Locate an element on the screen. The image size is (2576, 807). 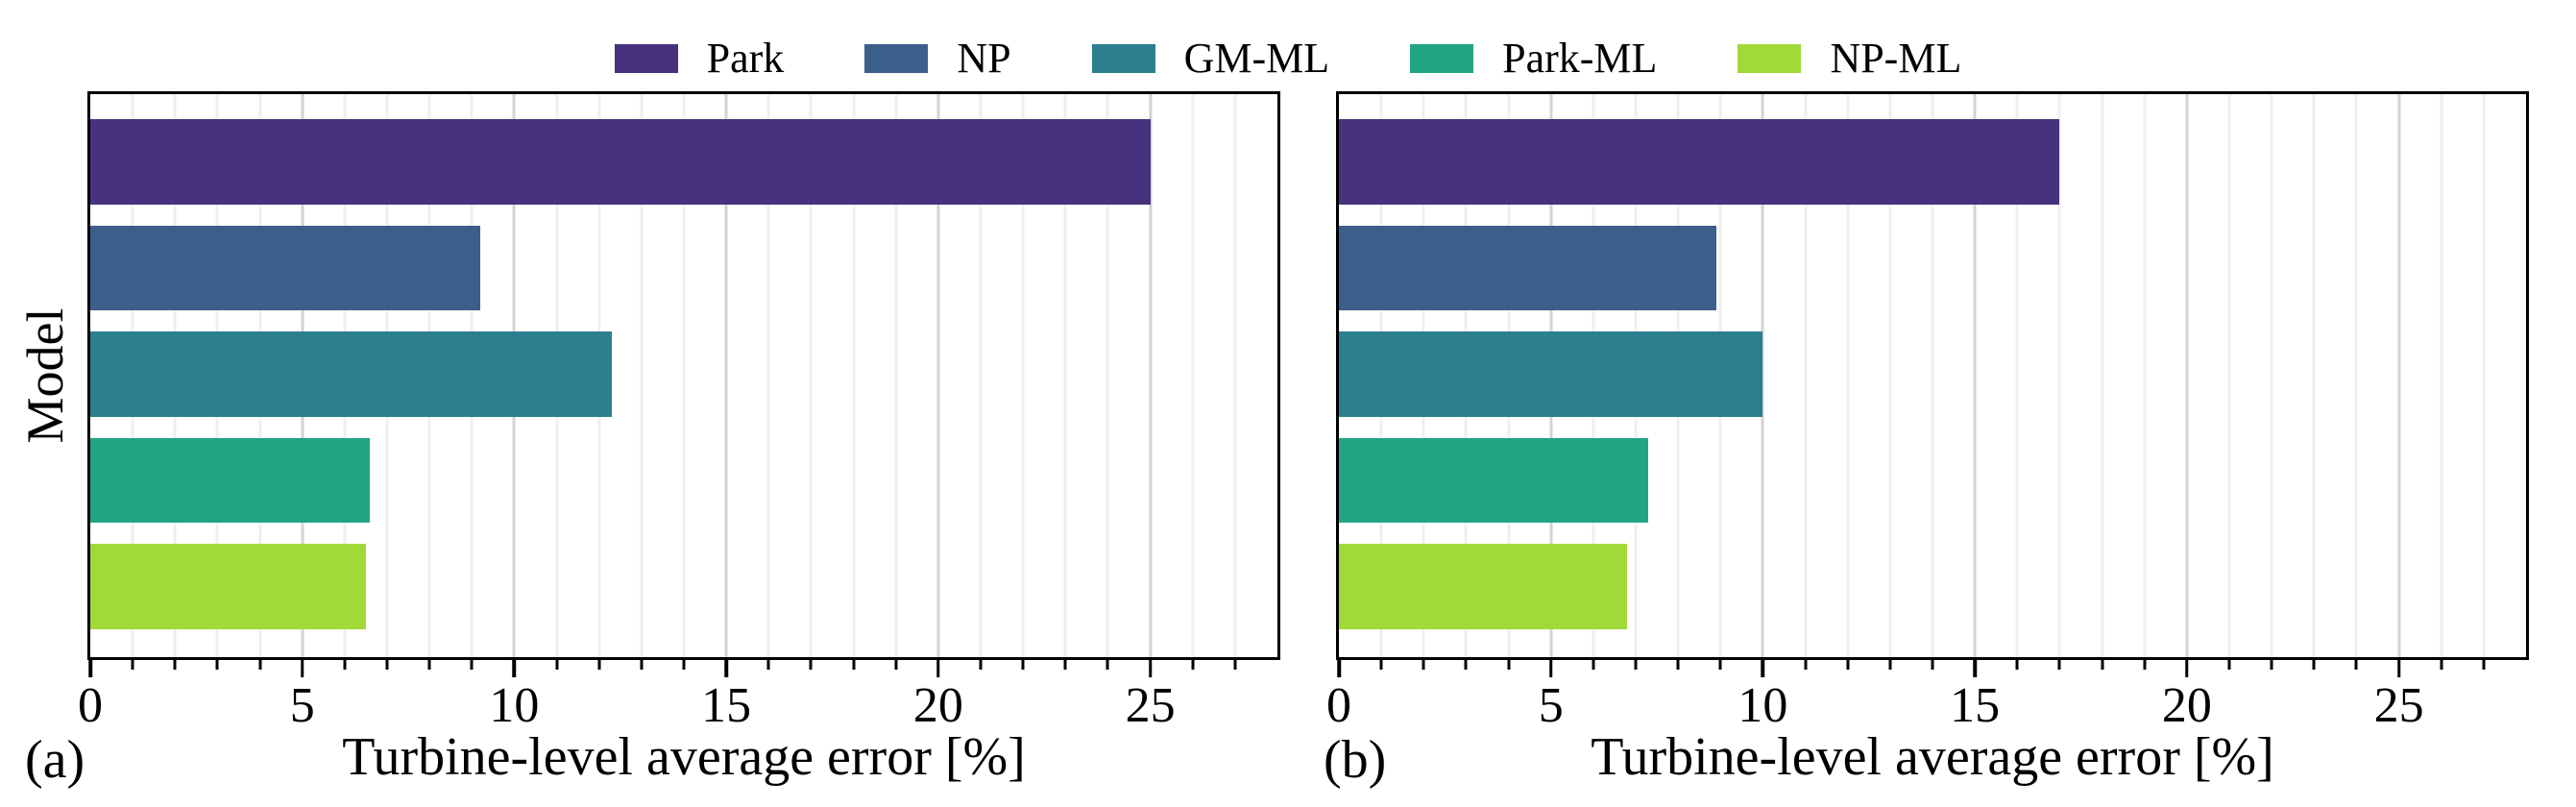
x-tick-label-25: 25 is located at coordinates (1150, 705).